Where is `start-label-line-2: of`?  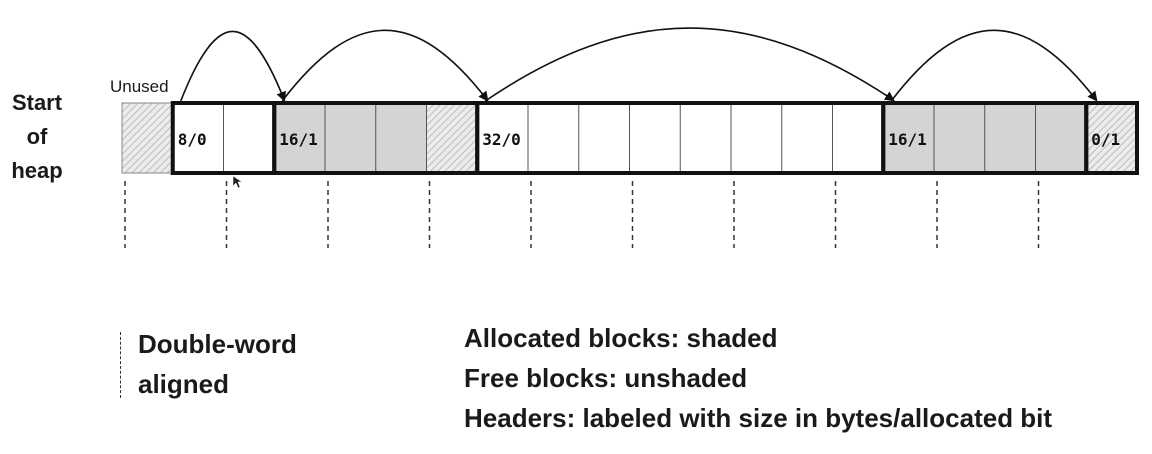
start-label-line-2: of is located at coordinates (37, 136).